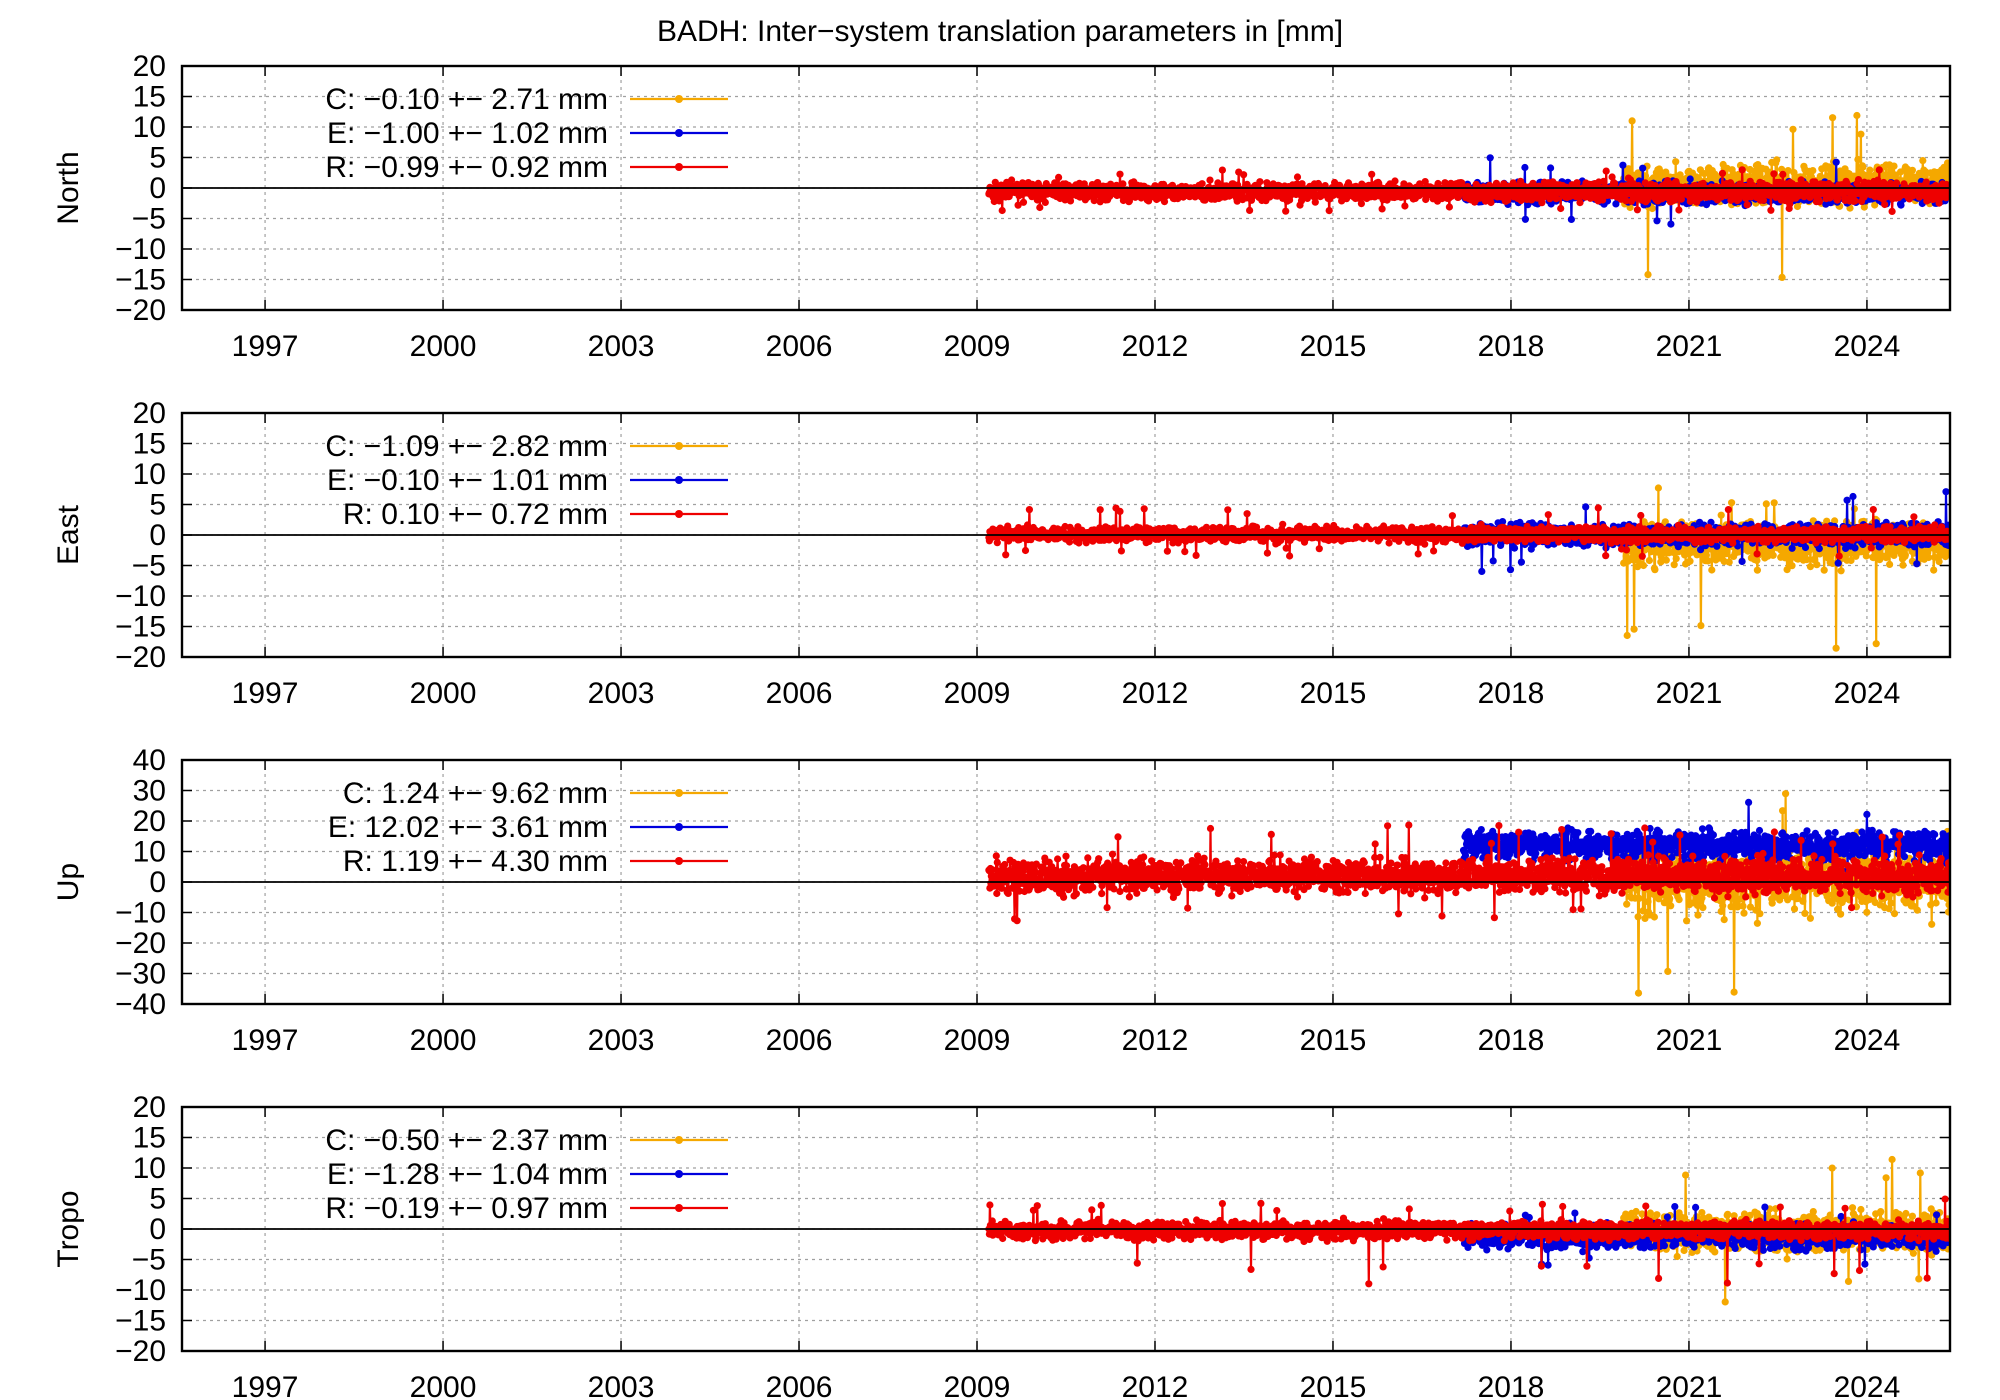 The image size is (2000, 1400). Describe the element at coordinates (1511, 693) in the screenshot. I see `x-tick-label: 2018` at that location.